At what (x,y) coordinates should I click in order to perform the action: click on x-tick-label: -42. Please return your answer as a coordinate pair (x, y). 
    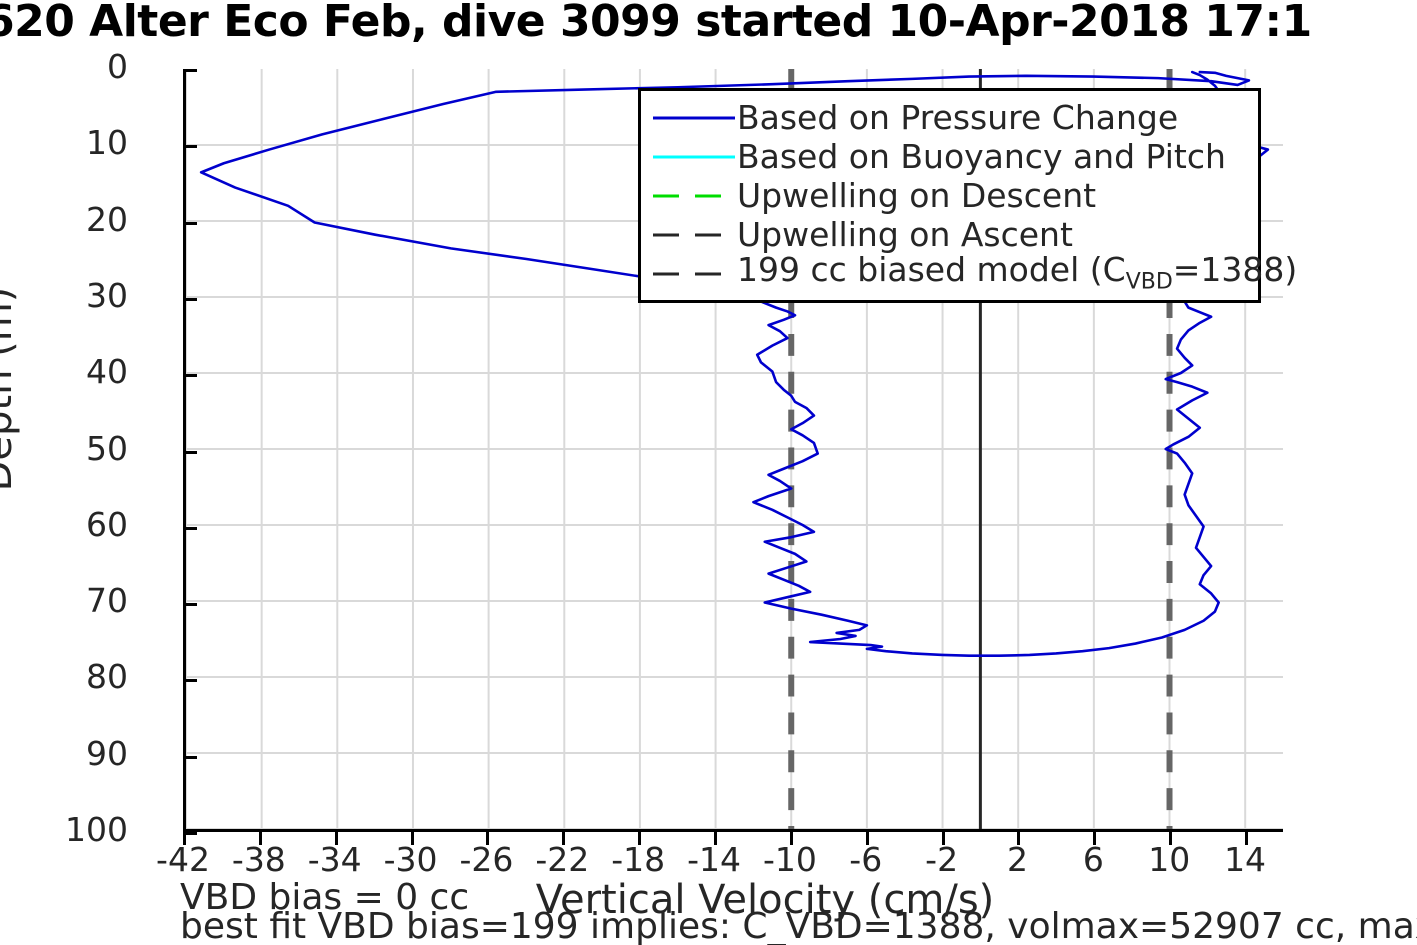
    Looking at the image, I should click on (183, 859).